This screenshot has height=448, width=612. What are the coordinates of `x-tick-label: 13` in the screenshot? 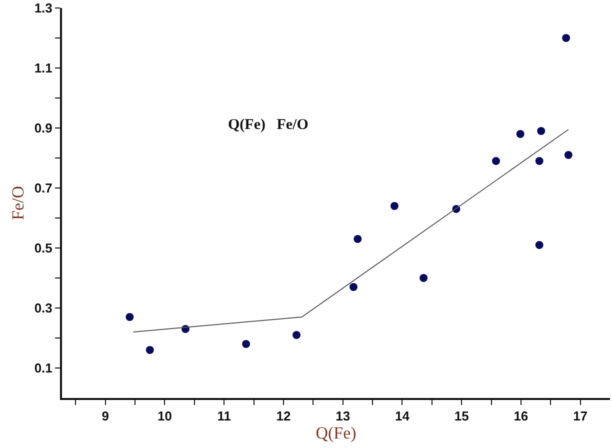 It's located at (343, 416).